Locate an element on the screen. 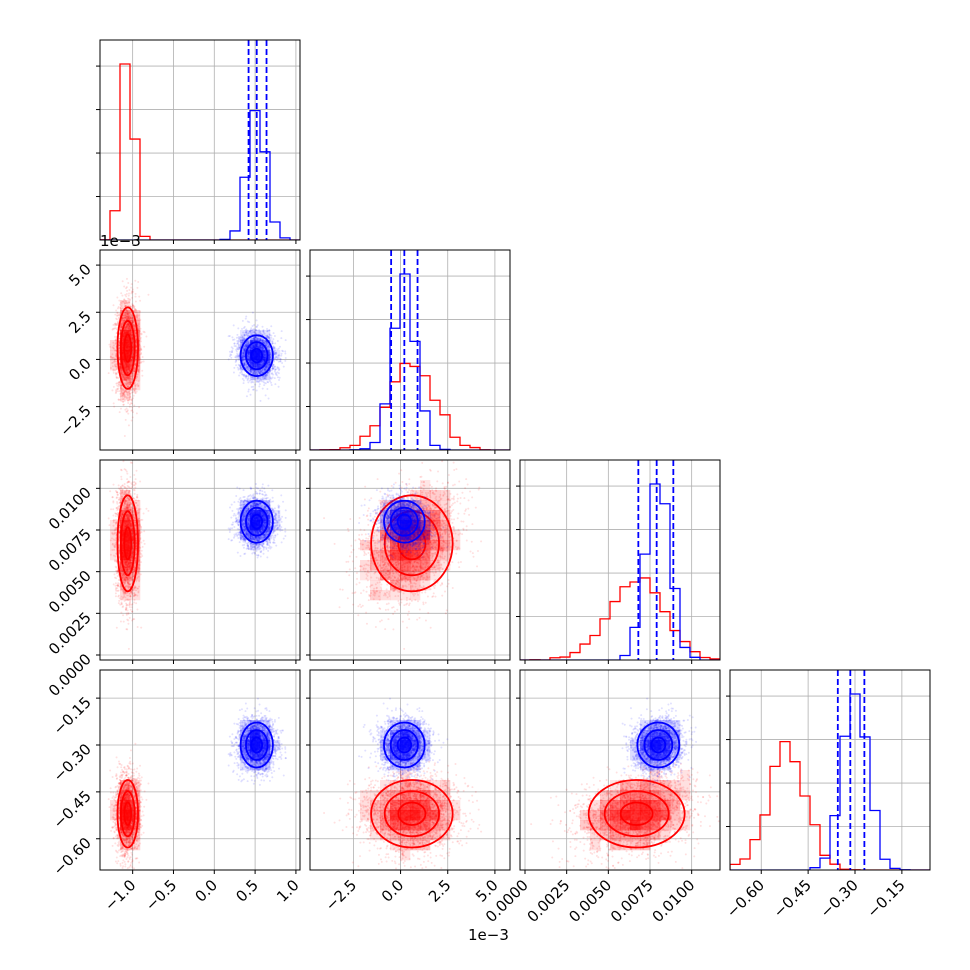 The height and width of the screenshot is (970, 970). panel-bg is located at coordinates (620, 770).